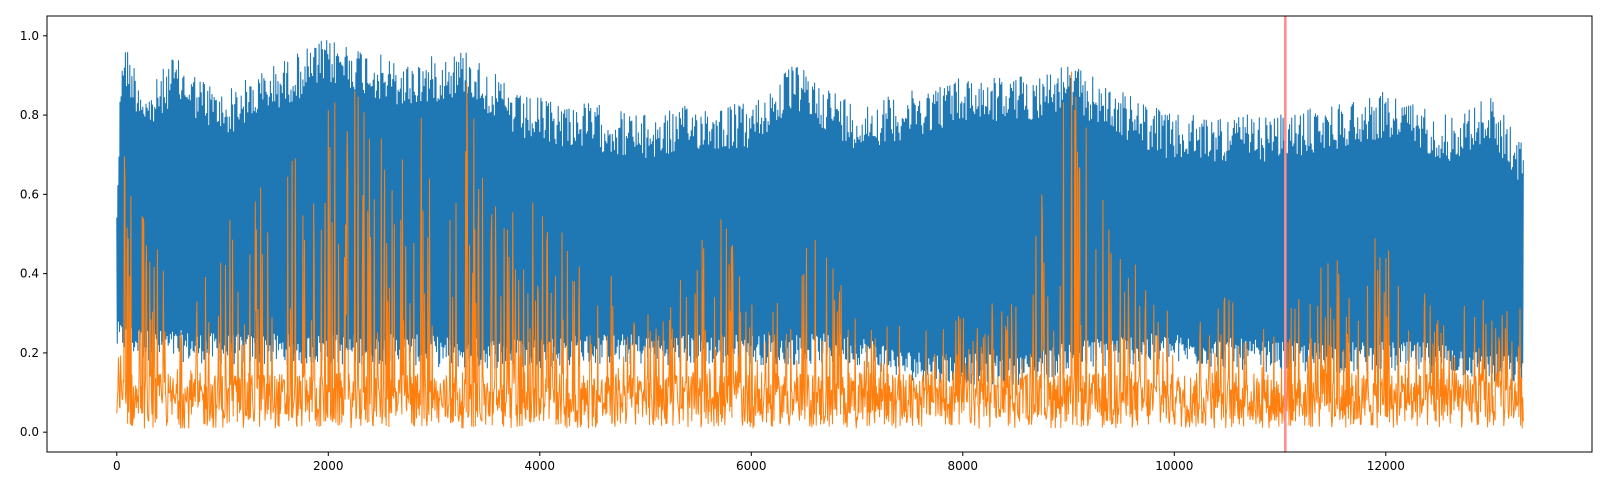 This screenshot has width=1600, height=500. I want to click on x-tick-label: 10000, so click(1174, 466).